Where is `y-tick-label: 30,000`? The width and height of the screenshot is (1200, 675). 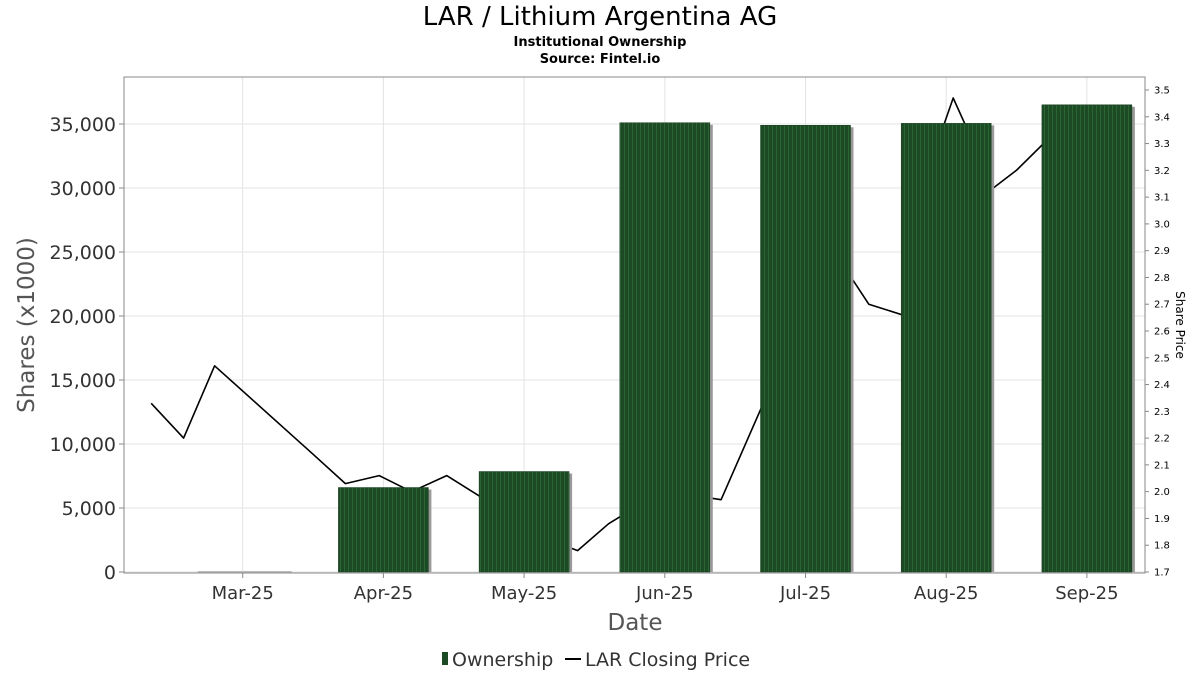
y-tick-label: 30,000 is located at coordinates (83, 189).